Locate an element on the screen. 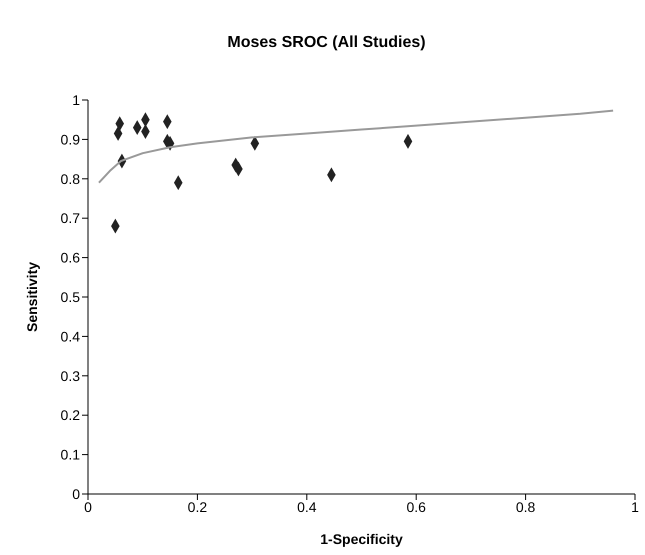 The height and width of the screenshot is (555, 645). y-tick-label: 0.8 is located at coordinates (70, 178).